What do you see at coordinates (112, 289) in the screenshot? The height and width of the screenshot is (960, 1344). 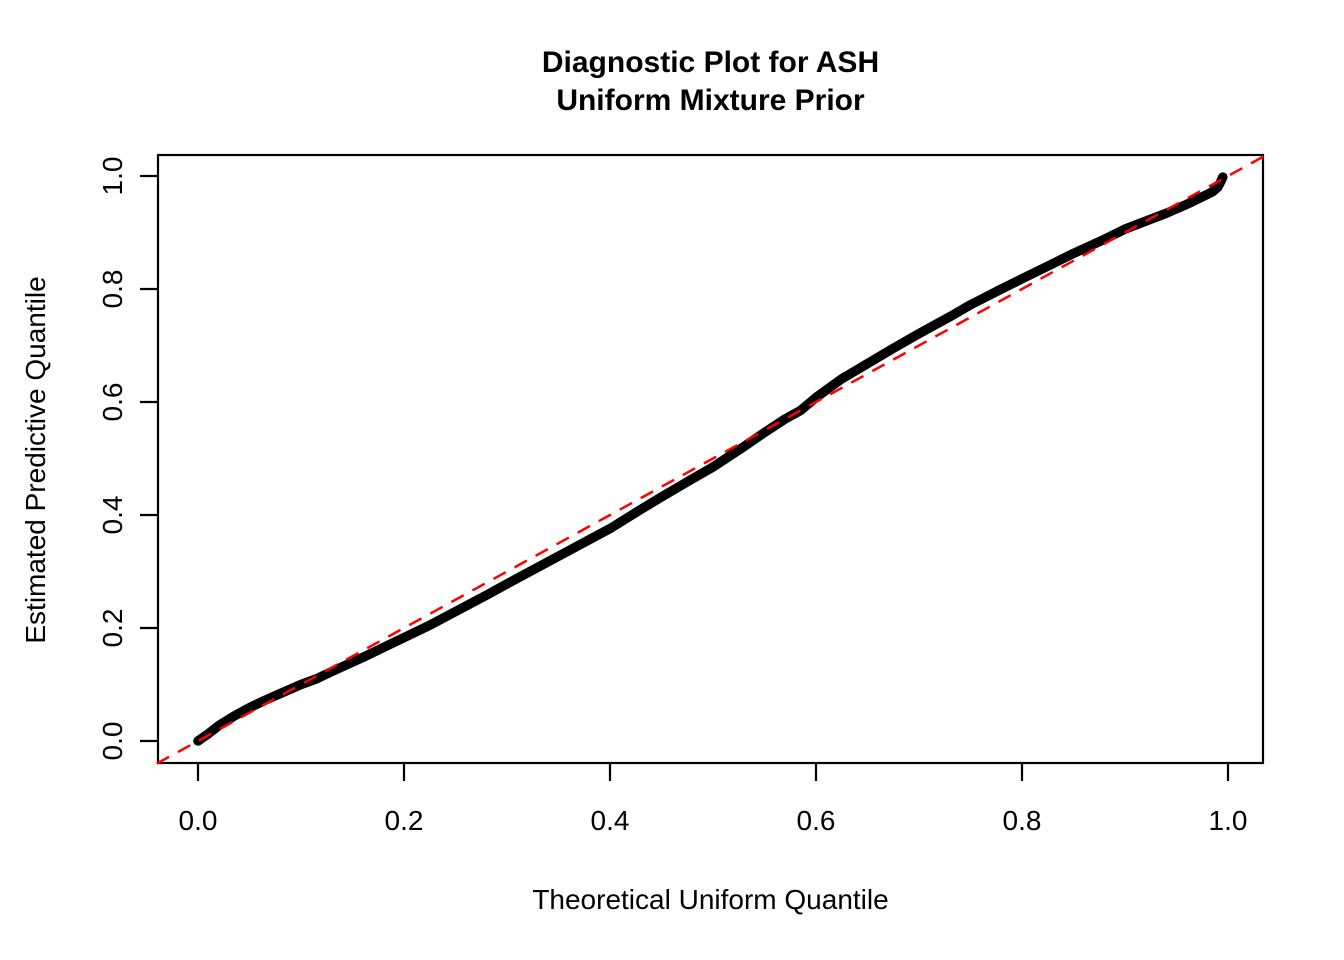 I see `y-tick-label: 0.8` at bounding box center [112, 289].